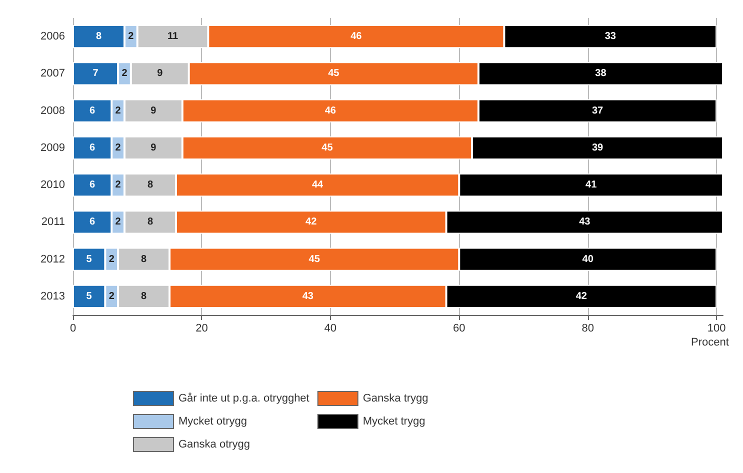 This screenshot has width=743, height=473. I want to click on data-label: 41, so click(592, 185).